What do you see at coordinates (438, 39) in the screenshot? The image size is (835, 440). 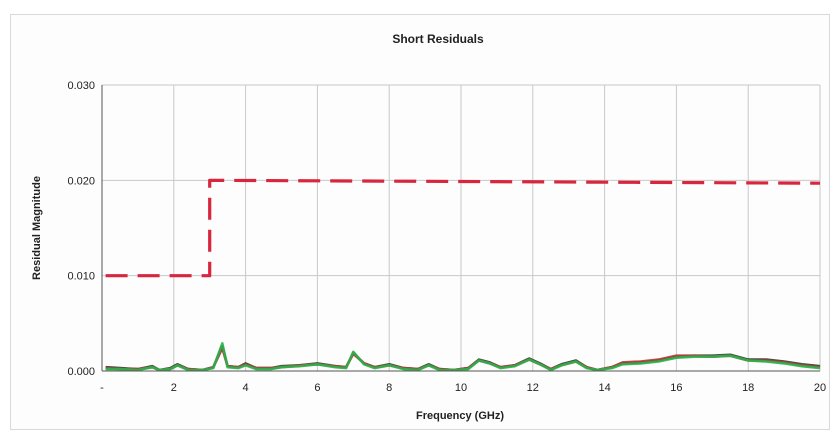 I see `chart-title: Short Residuals` at bounding box center [438, 39].